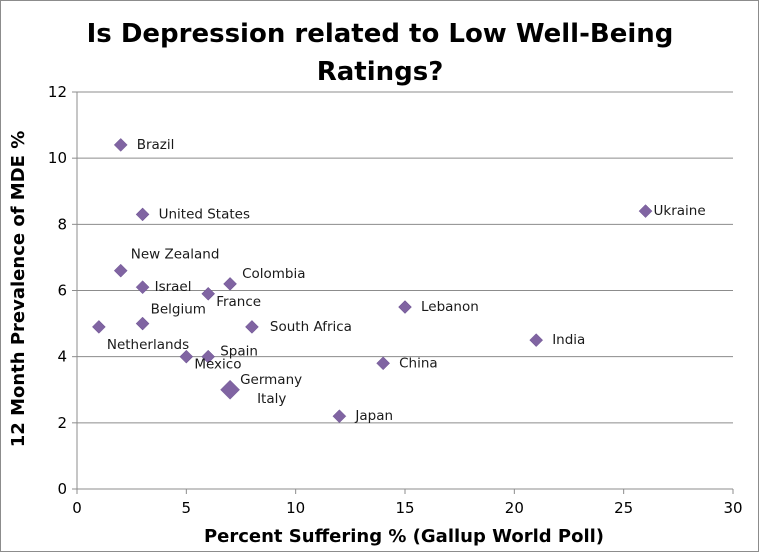 This screenshot has width=759, height=552. Describe the element at coordinates (57, 92) in the screenshot. I see `y-tick-label: 12` at that location.